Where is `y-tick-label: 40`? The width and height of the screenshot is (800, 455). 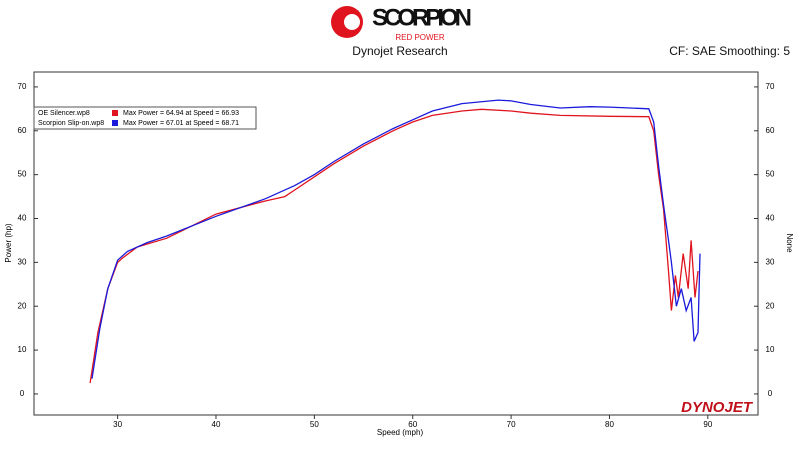 y-tick-label: 40 is located at coordinates (22, 218).